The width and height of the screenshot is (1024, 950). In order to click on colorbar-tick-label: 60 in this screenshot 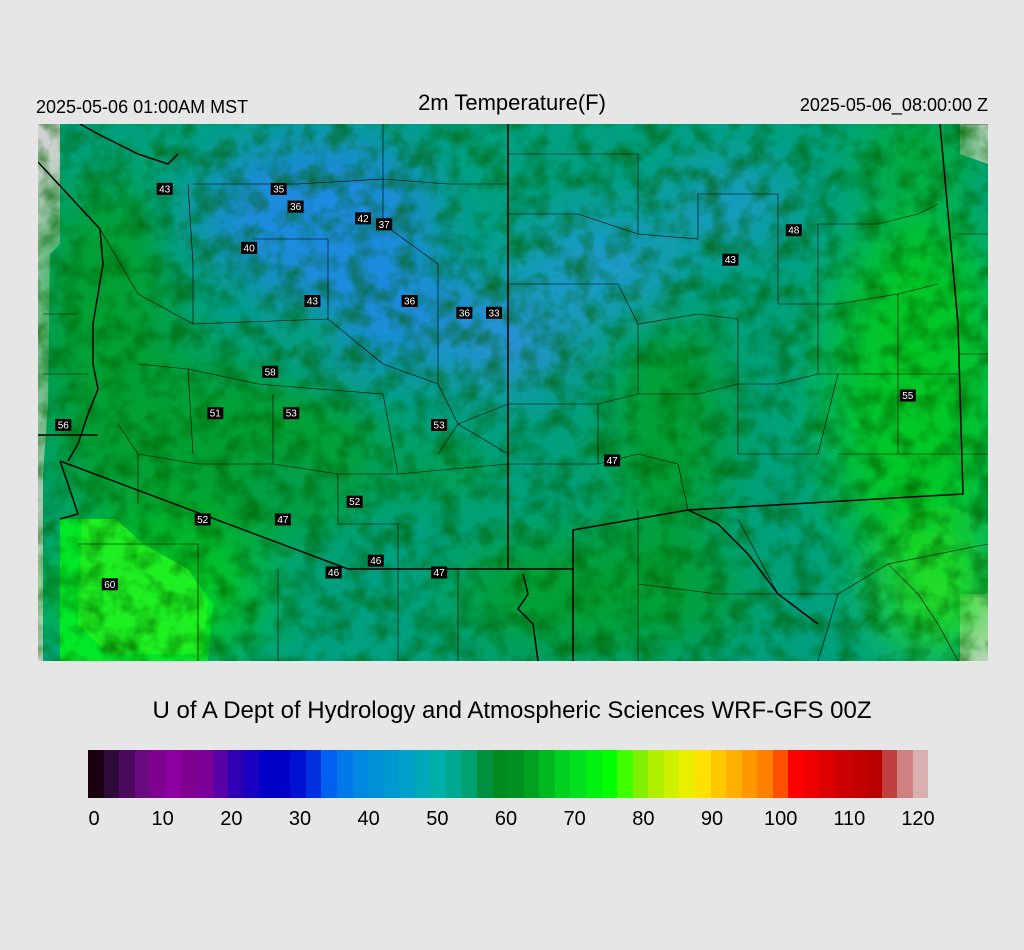, I will do `click(506, 819)`.